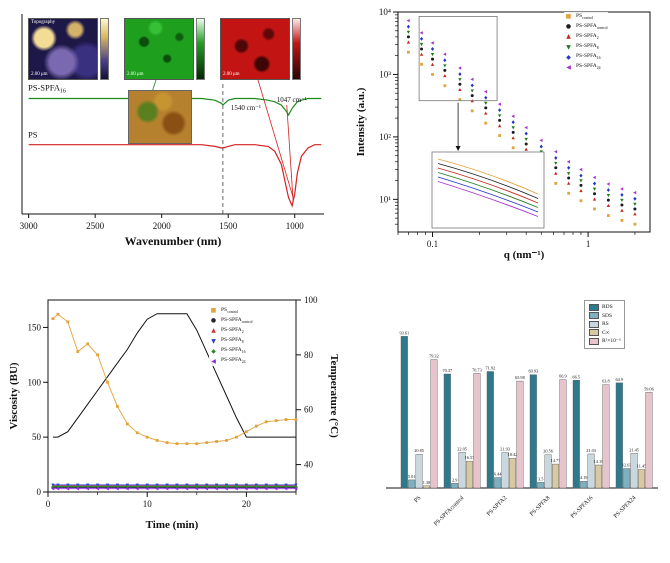 The width and height of the screenshot is (670, 563). I want to click on svg-text: 16.57, so click(470, 457).